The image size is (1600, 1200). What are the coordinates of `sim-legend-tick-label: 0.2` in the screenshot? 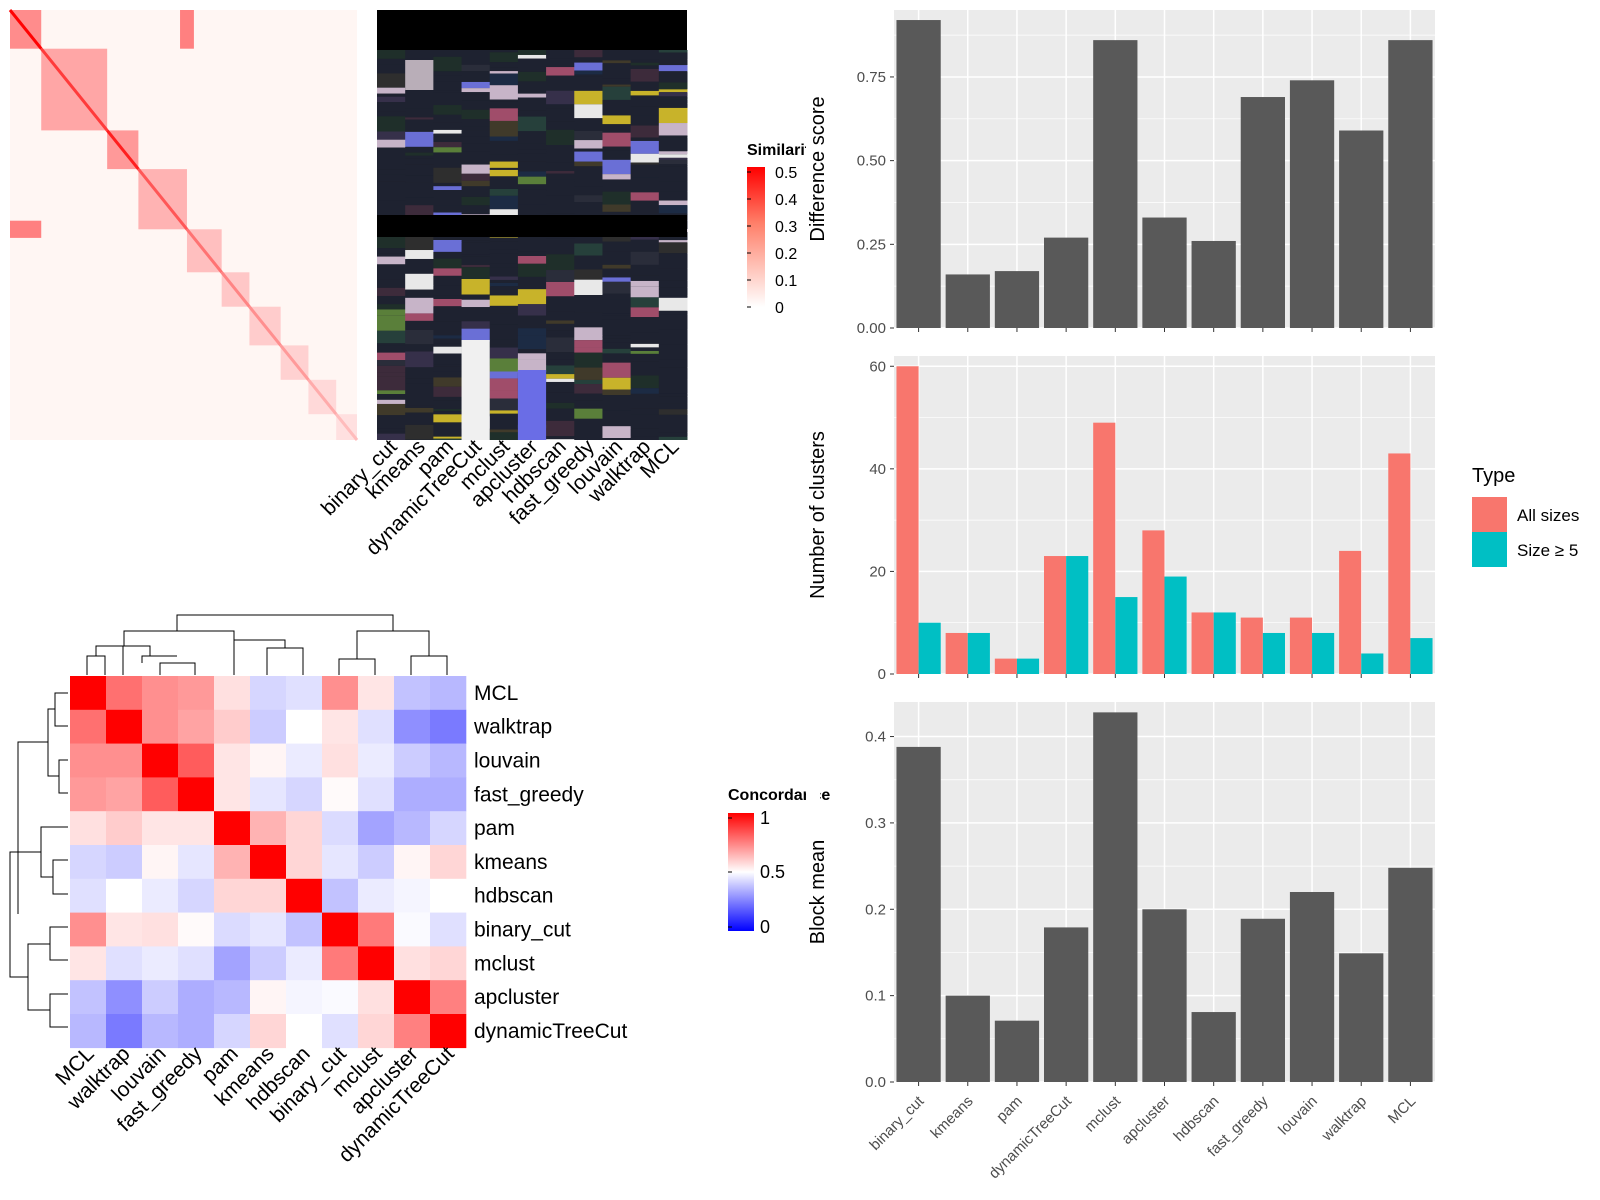 It's located at (786, 254).